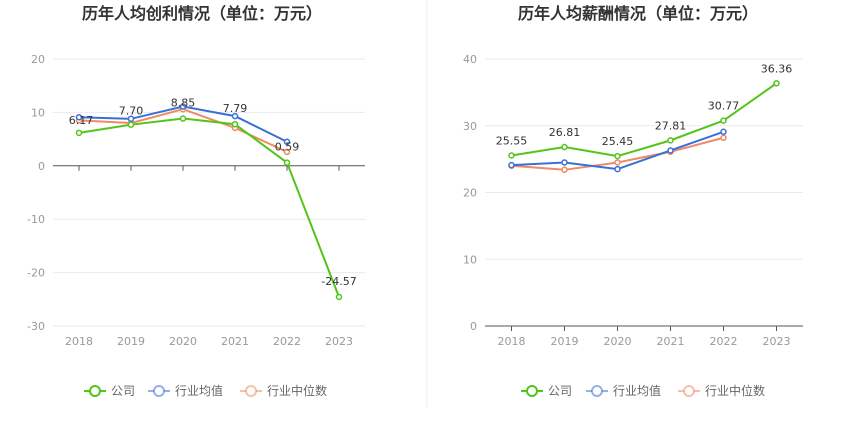 The width and height of the screenshot is (850, 437). I want to click on data-label: 30.77, so click(724, 106).